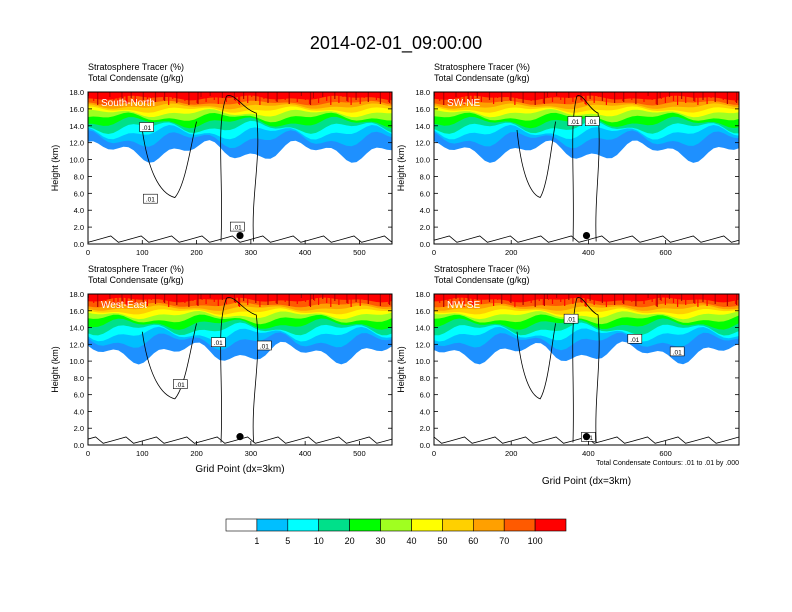  I want to click on y-tick-label: 0.0, so click(79, 445).